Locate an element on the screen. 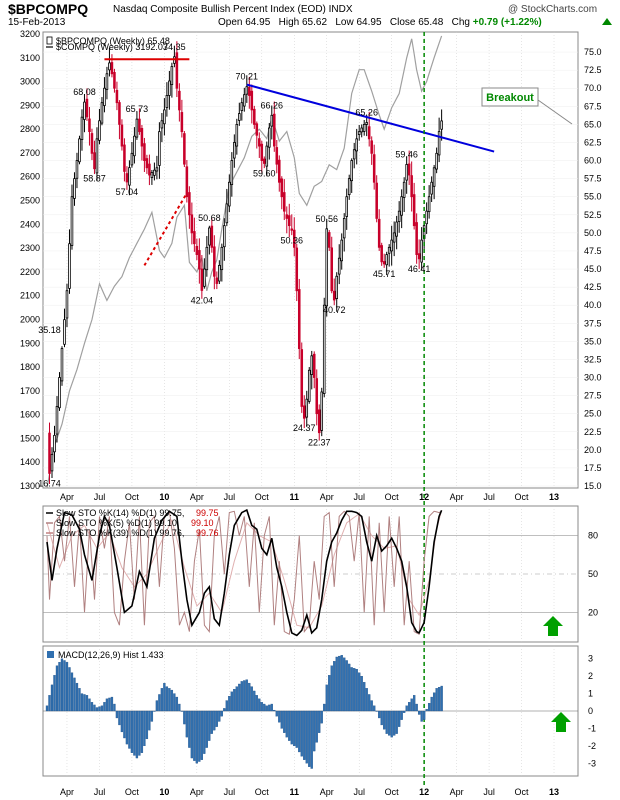 Image resolution: width=620 pixels, height=800 pixels. main-x-tick-label: Apr is located at coordinates (67, 497).